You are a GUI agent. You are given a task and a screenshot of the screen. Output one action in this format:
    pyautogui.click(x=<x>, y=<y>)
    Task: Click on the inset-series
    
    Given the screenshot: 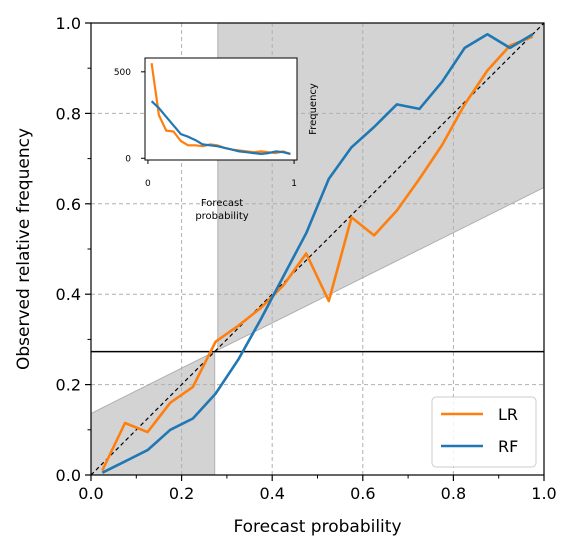 What is the action you would take?
    pyautogui.click(x=220, y=109)
    